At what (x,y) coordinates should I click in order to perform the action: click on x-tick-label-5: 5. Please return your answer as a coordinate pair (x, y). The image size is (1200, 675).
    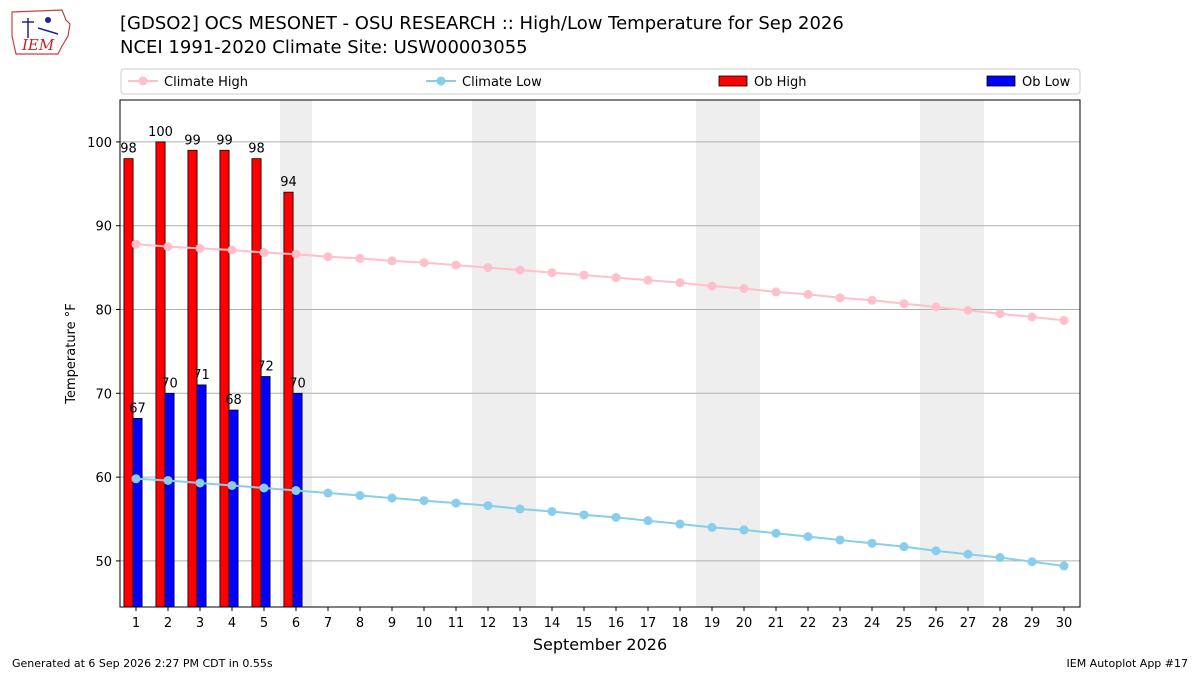
    Looking at the image, I should click on (264, 623).